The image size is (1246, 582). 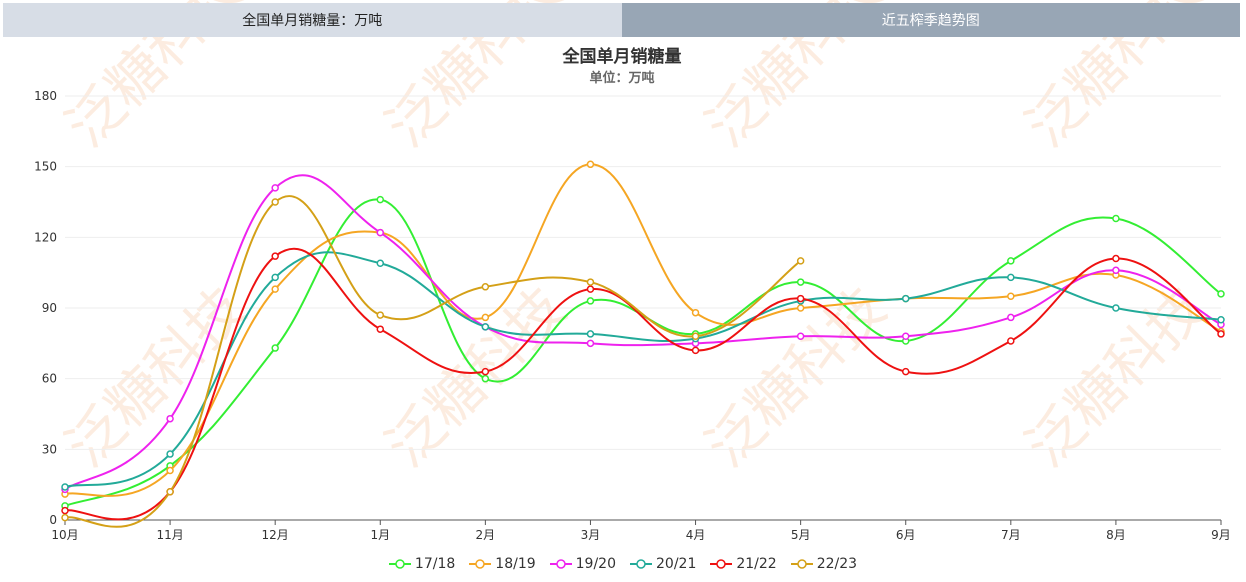 What do you see at coordinates (49, 449) in the screenshot?
I see `y-tick-label: 30` at bounding box center [49, 449].